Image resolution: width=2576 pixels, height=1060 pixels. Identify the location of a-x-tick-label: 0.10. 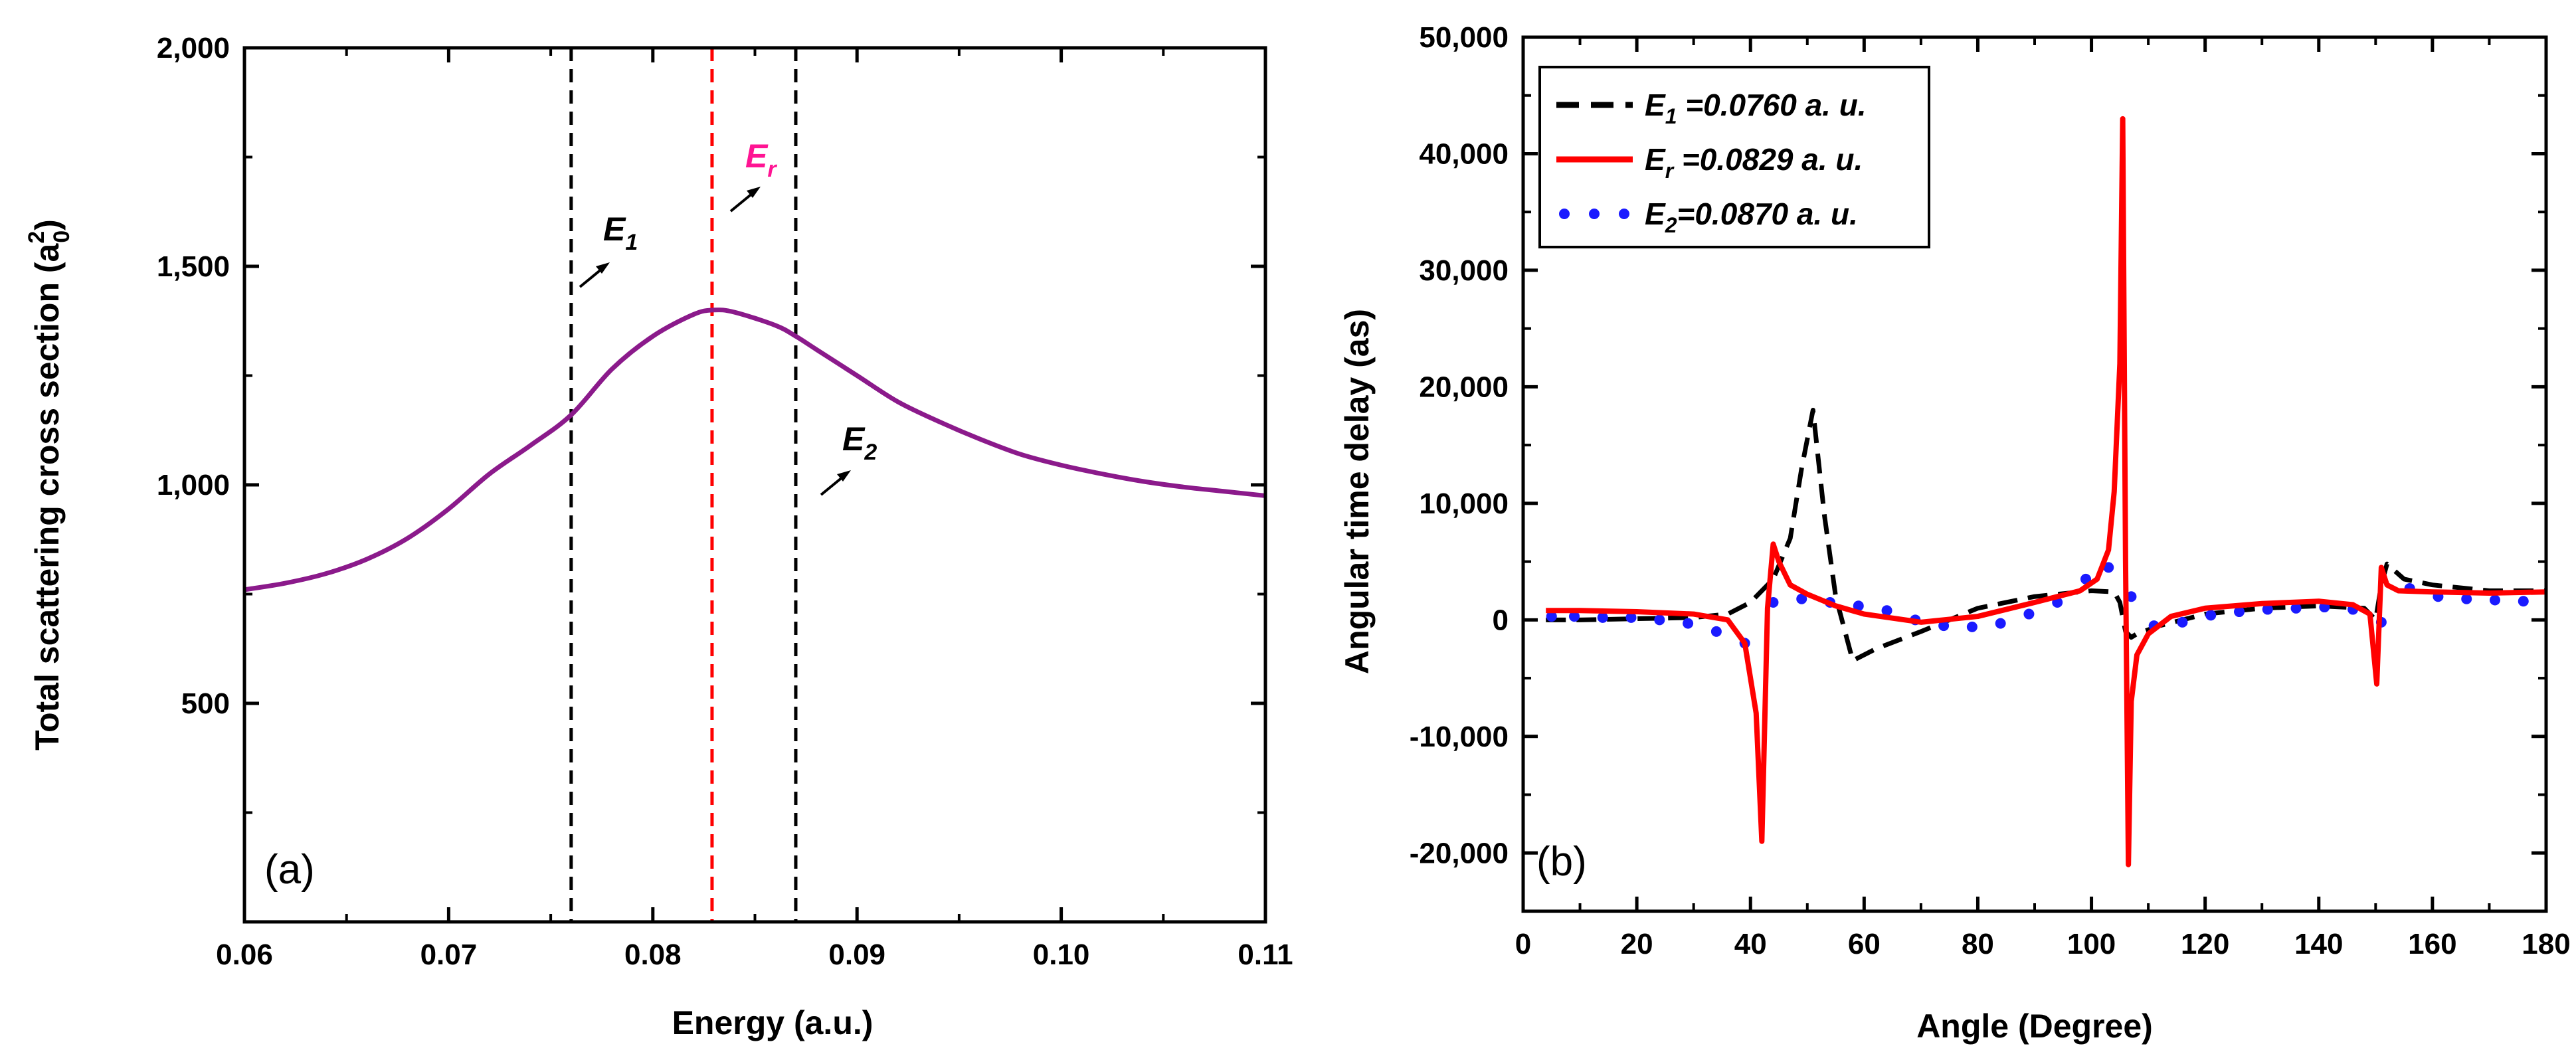
(1061, 955).